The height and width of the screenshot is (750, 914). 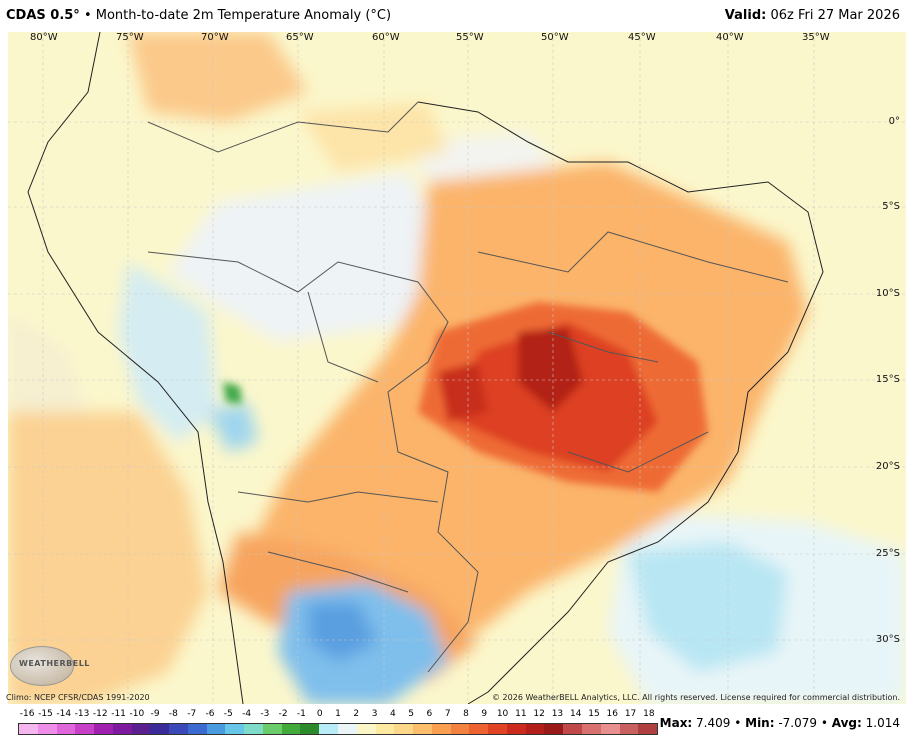 I want to click on colorbar-tick-label: 12, so click(x=539, y=714).